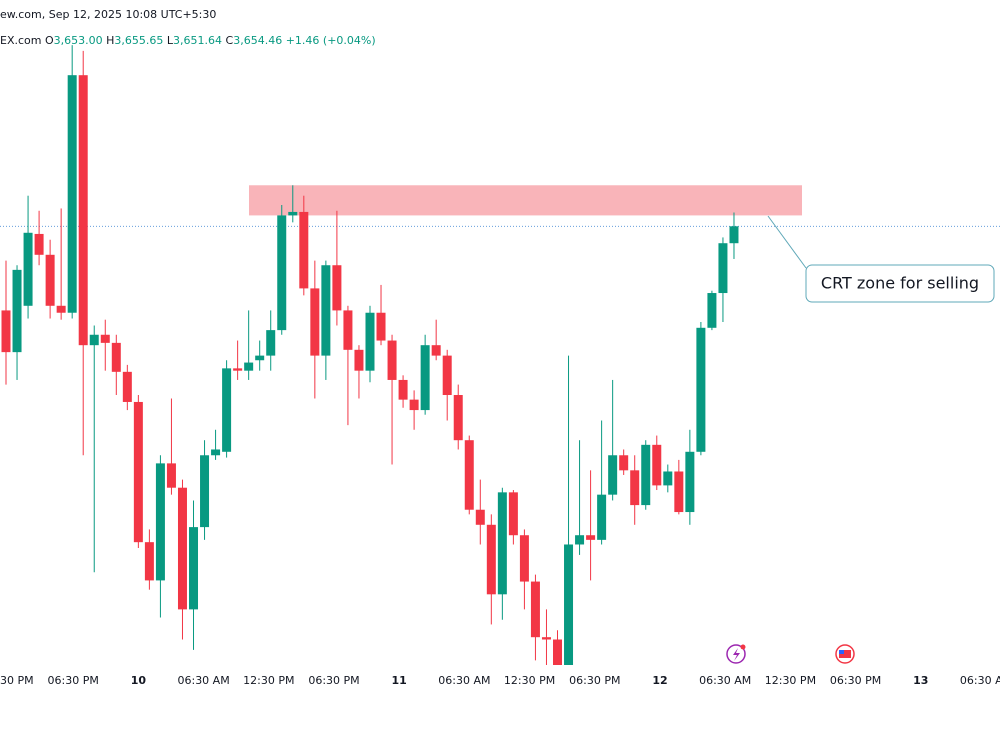 The width and height of the screenshot is (1000, 750). Describe the element at coordinates (17, 680) in the screenshot. I see `x-tick-label: 30 PM` at that location.